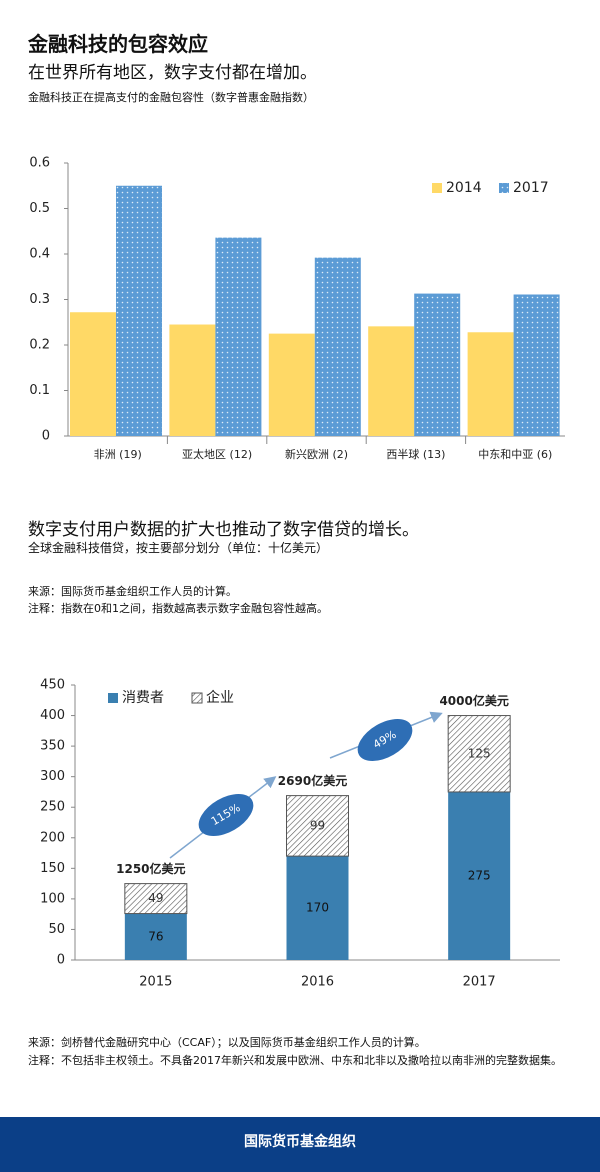  Describe the element at coordinates (515, 454) in the screenshot. I see `x-tick-label: 中东和中亚 (6)` at that location.